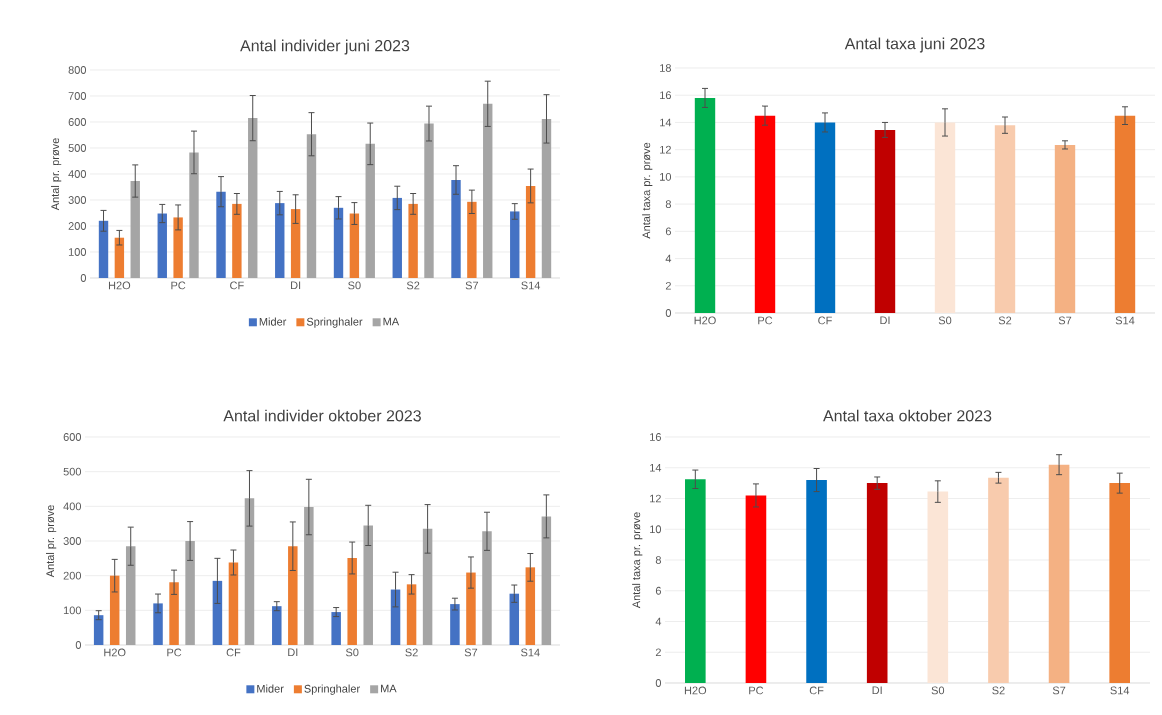 Image resolution: width=1162 pixels, height=715 pixels. What do you see at coordinates (77, 70) in the screenshot?
I see `y-tick-label: 800` at bounding box center [77, 70].